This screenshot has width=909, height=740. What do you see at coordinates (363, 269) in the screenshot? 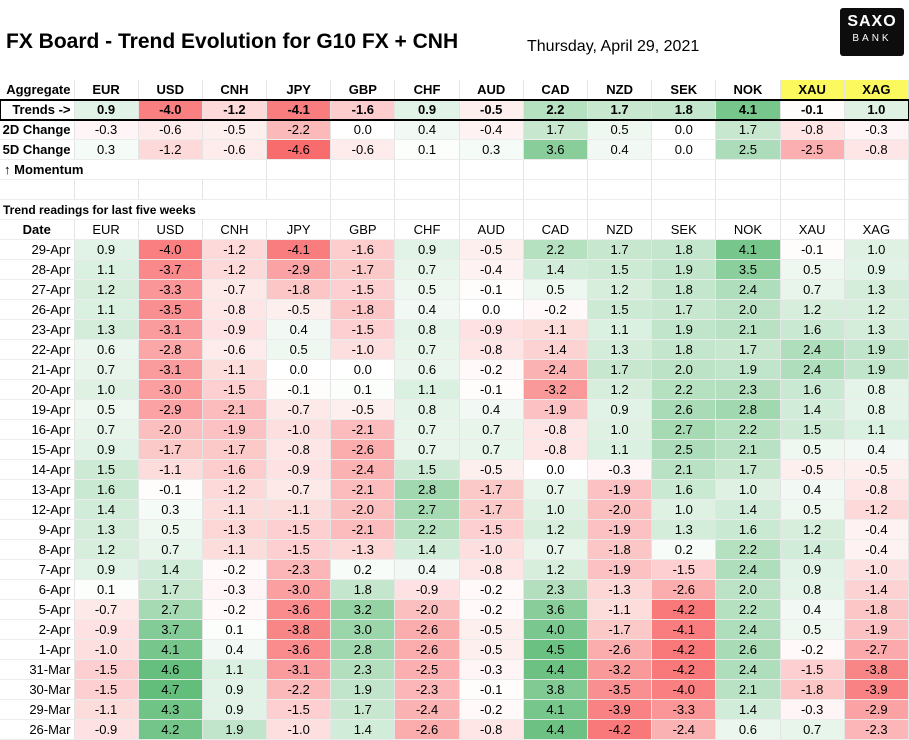
I see `heatmap-cell: -1.7` at bounding box center [363, 269].